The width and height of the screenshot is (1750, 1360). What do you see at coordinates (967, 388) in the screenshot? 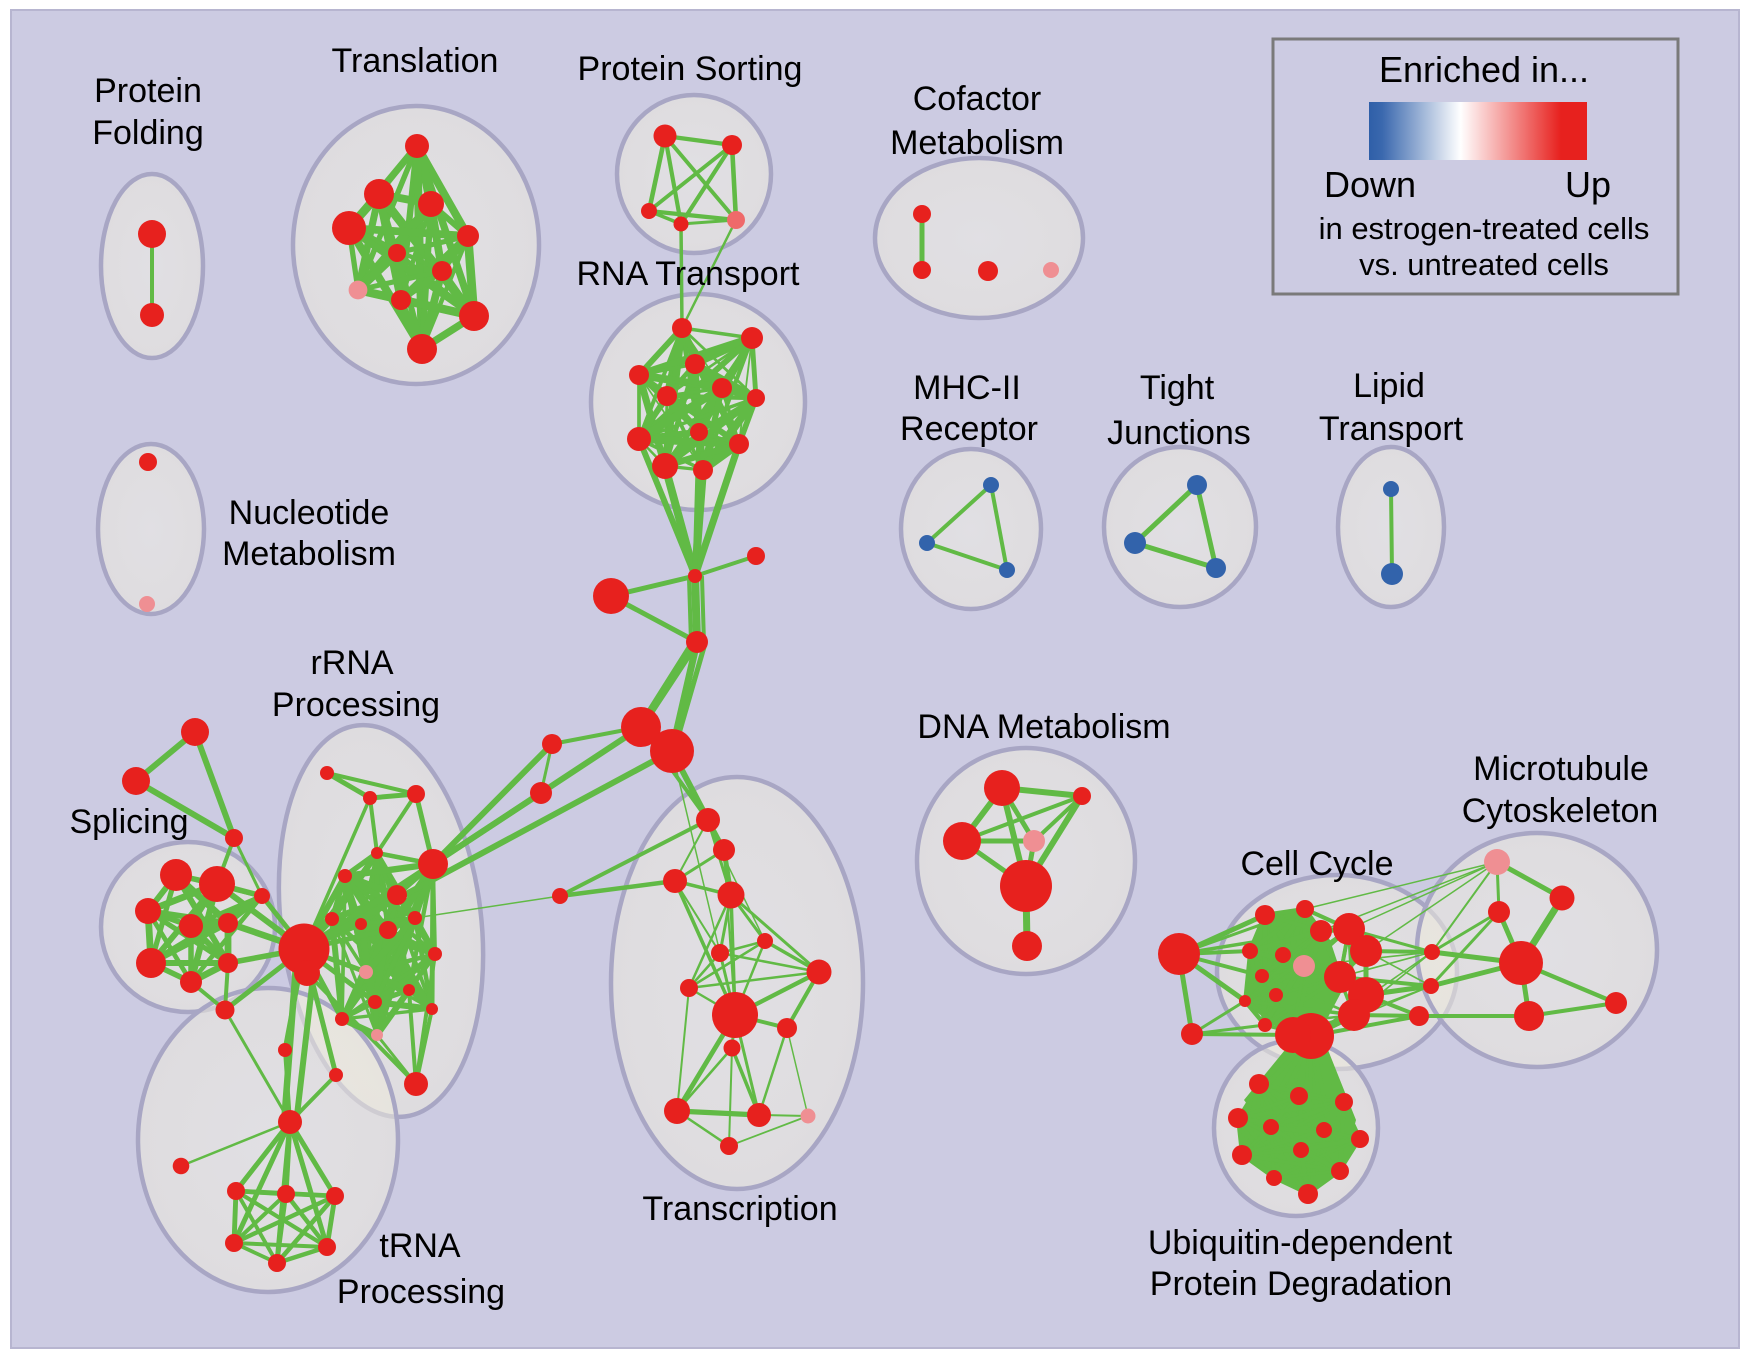
I see `svg-text: MHC-II` at bounding box center [967, 388].